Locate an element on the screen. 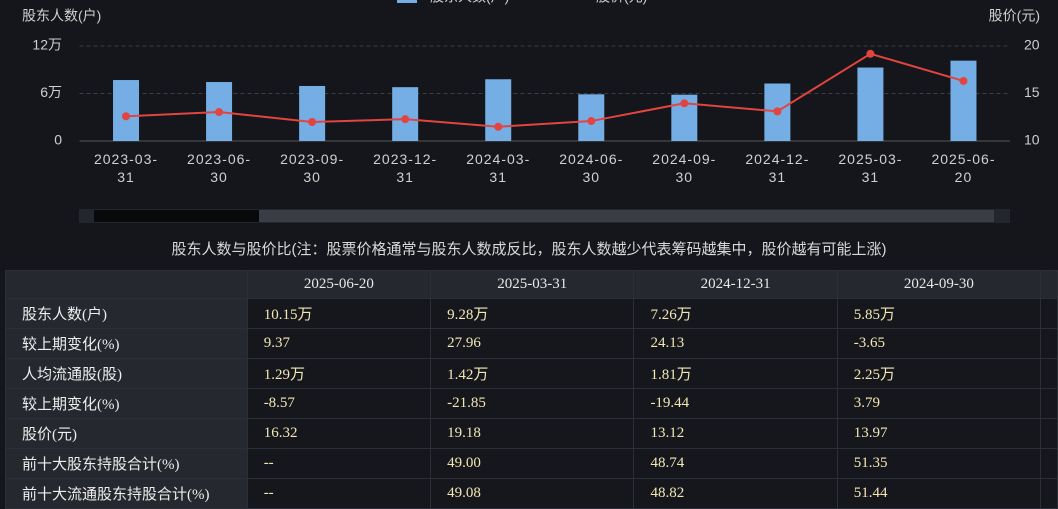  y-tick-label: 12万 is located at coordinates (47, 45).